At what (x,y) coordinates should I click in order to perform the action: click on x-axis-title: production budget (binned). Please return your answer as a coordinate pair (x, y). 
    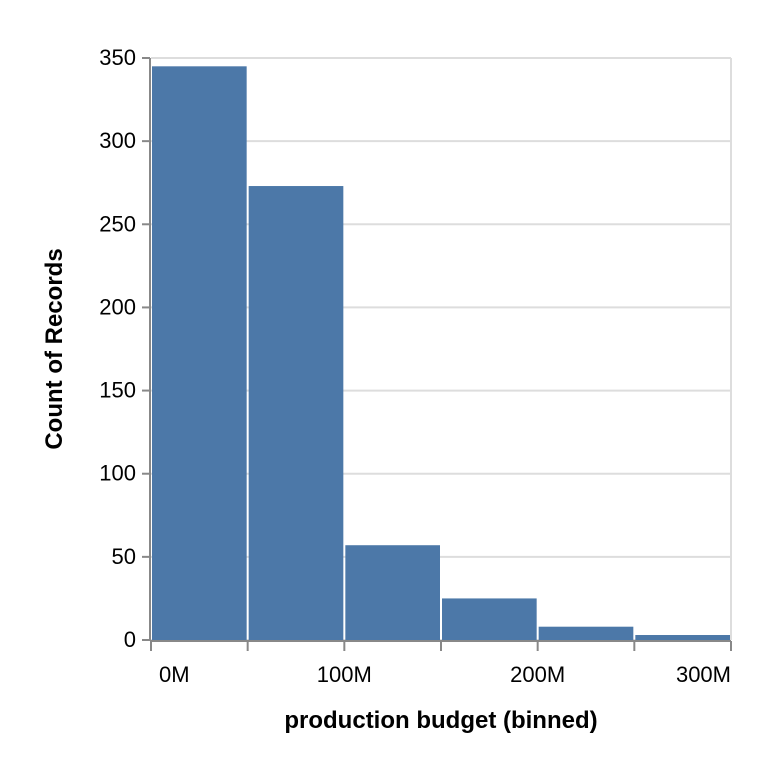
    Looking at the image, I should click on (440, 720).